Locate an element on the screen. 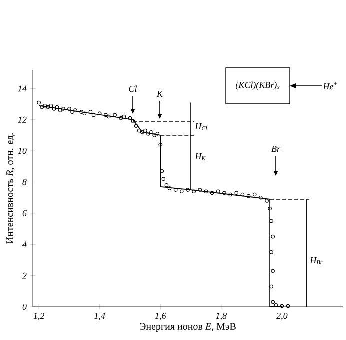 The height and width of the screenshot is (340, 346). x-tick-label: 1,4 is located at coordinates (100, 316).